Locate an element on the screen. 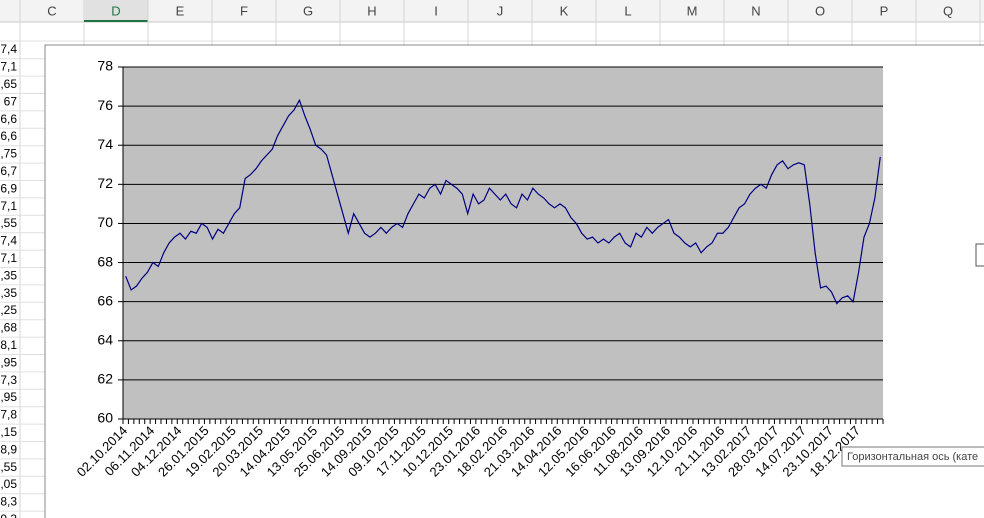 This screenshot has width=984, height=518. y-tick-label: 66 is located at coordinates (105, 300).